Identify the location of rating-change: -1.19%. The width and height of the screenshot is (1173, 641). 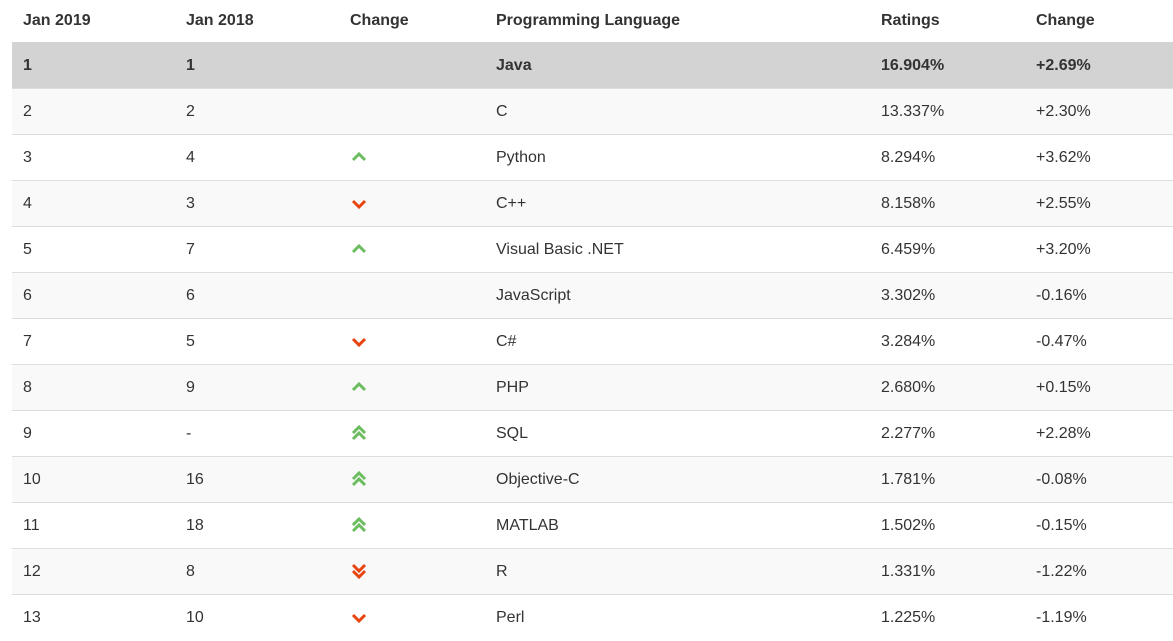
(1099, 617).